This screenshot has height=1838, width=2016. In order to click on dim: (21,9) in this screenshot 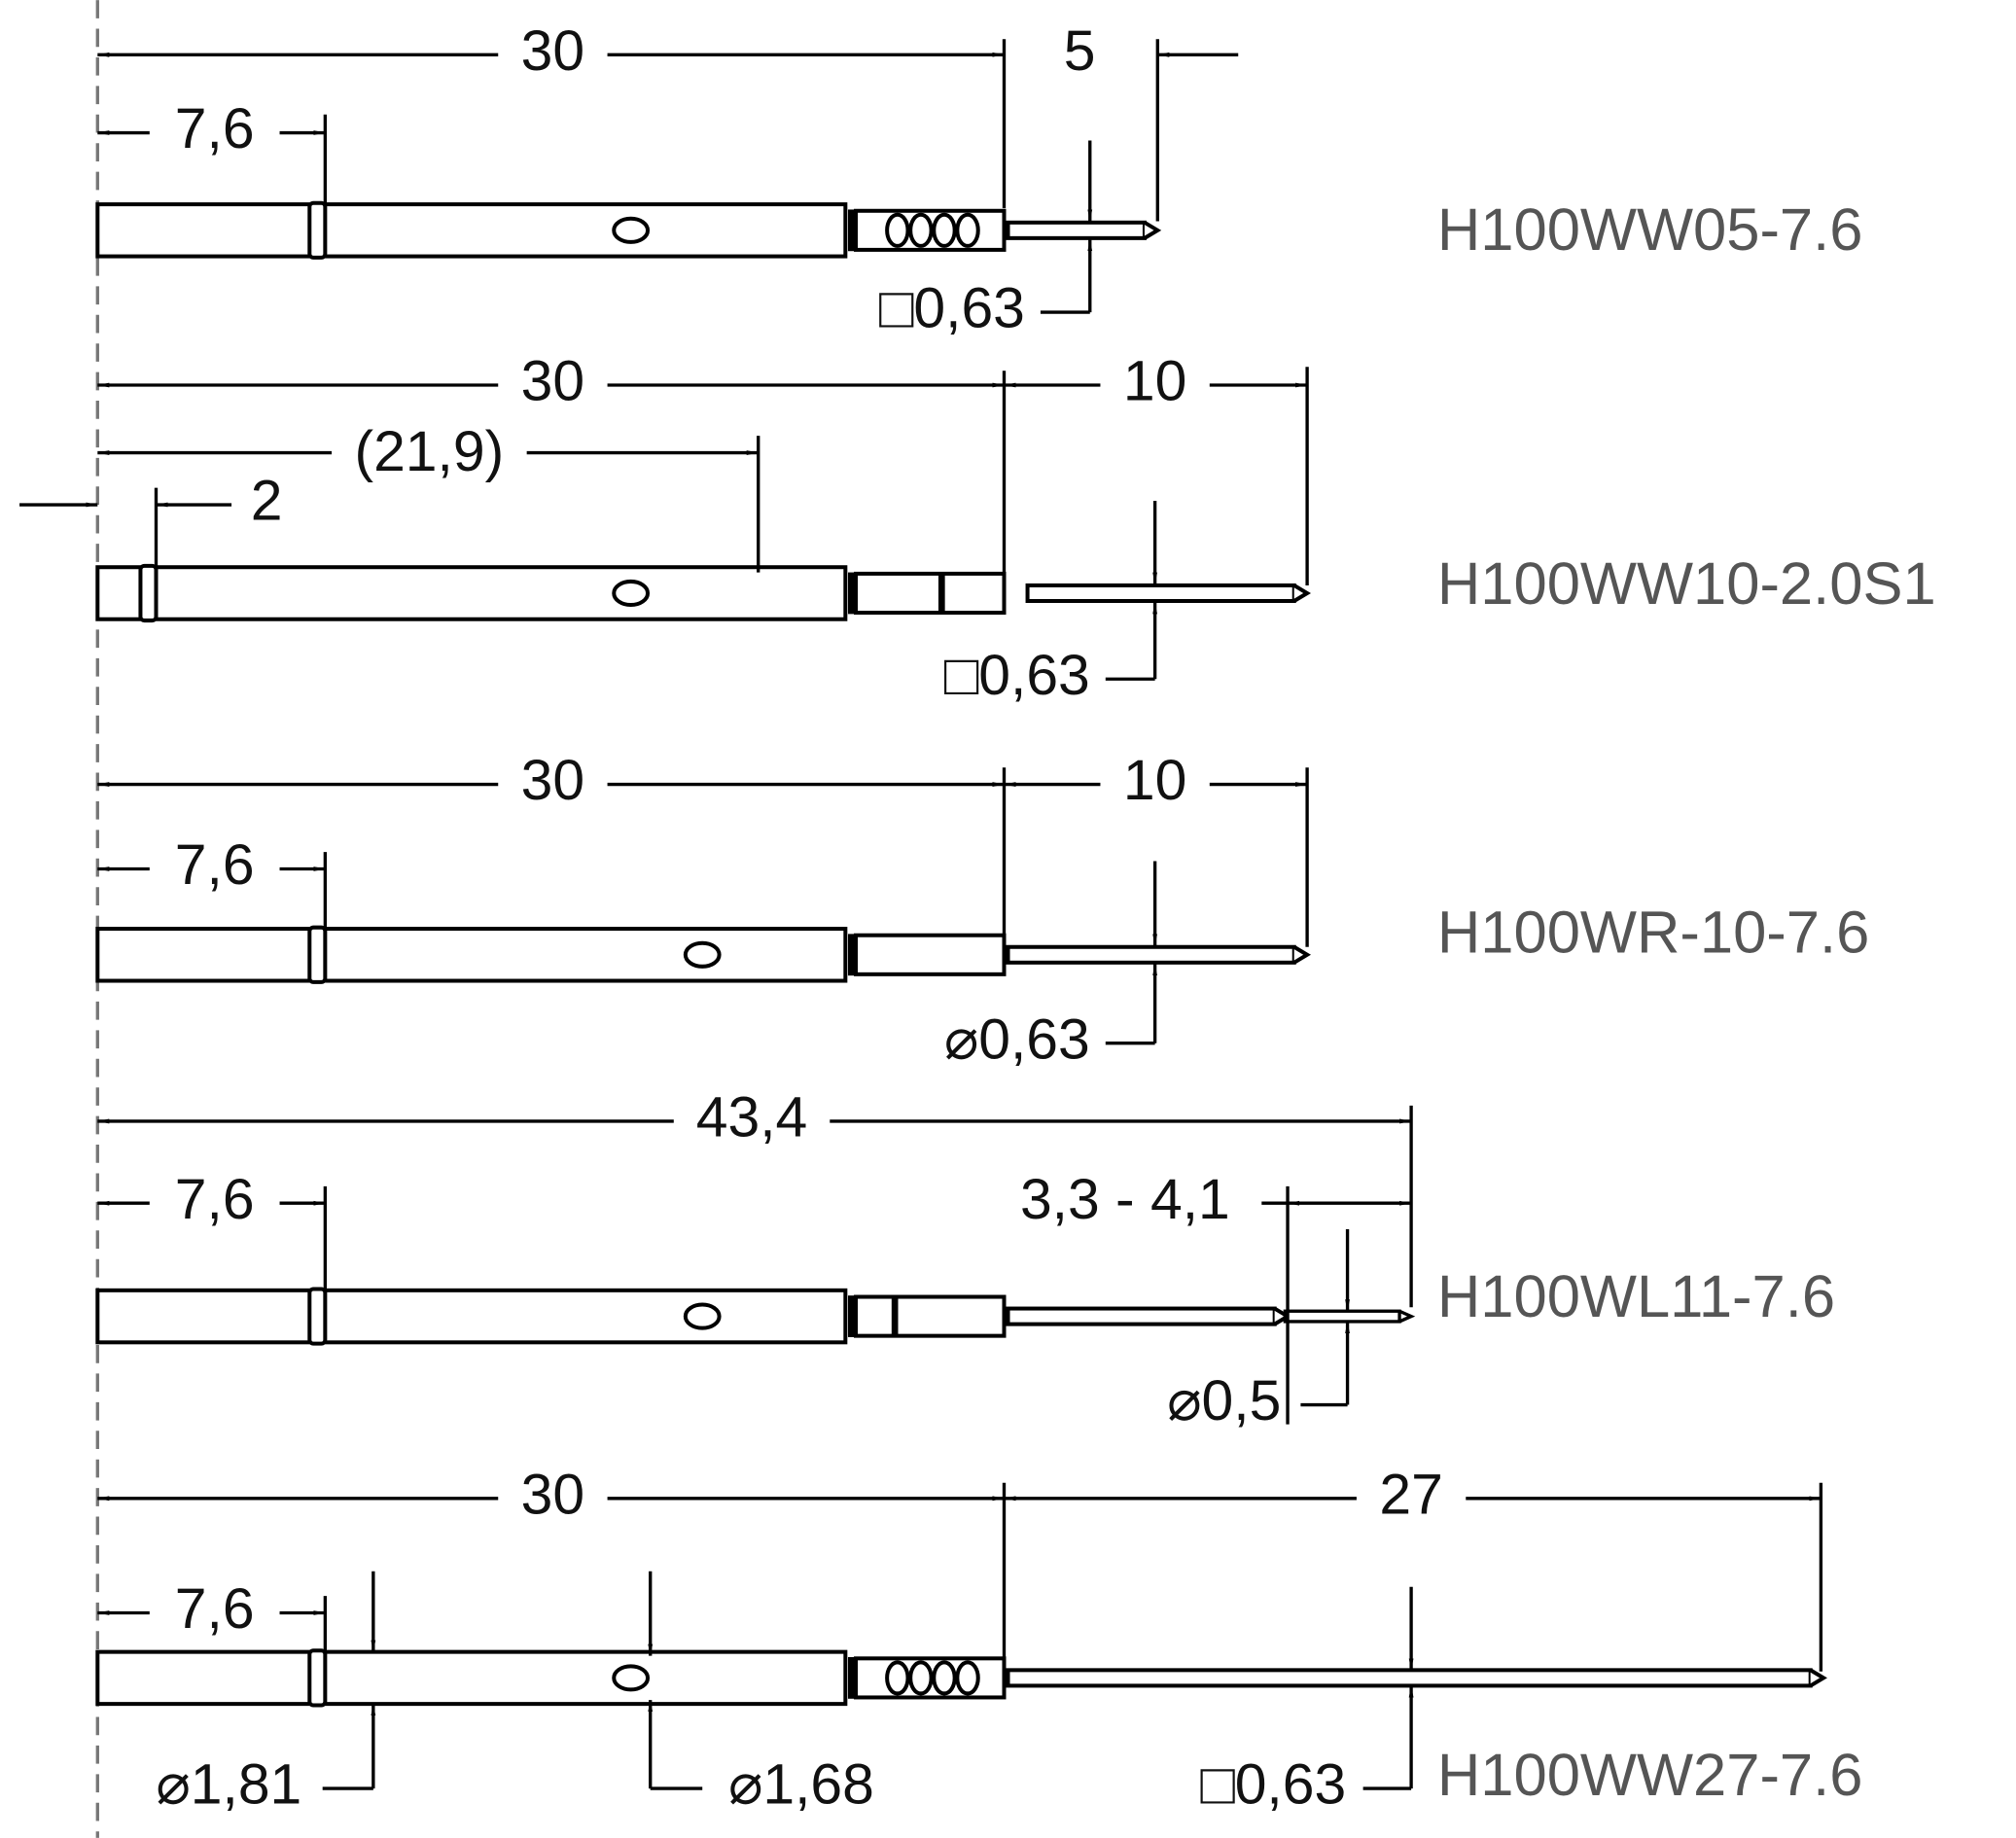, I will do `click(430, 452)`.